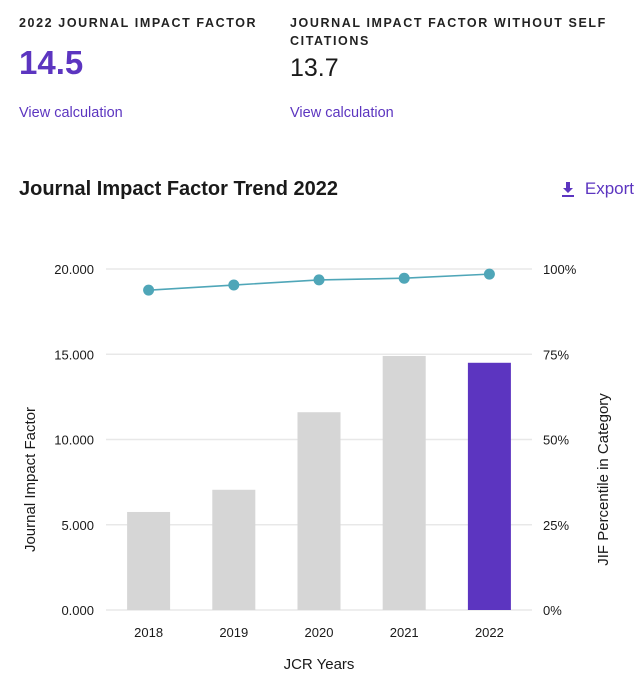  What do you see at coordinates (404, 278) in the screenshot?
I see `percentile-point-2021` at bounding box center [404, 278].